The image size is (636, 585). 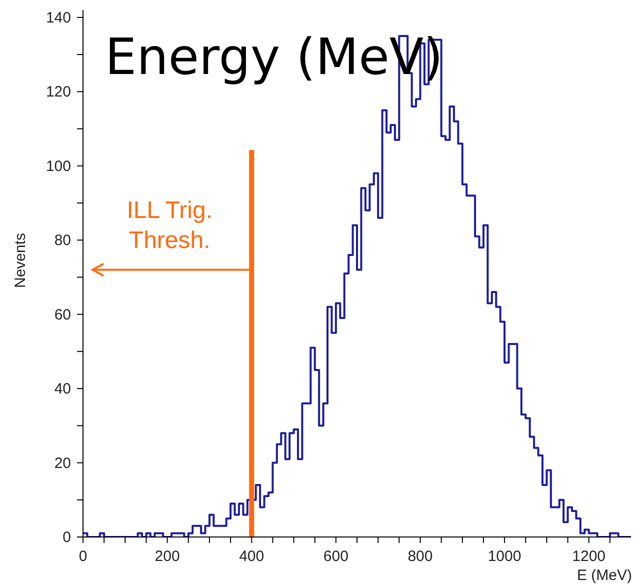 I want to click on y-tick-label: 0, so click(x=66, y=537).